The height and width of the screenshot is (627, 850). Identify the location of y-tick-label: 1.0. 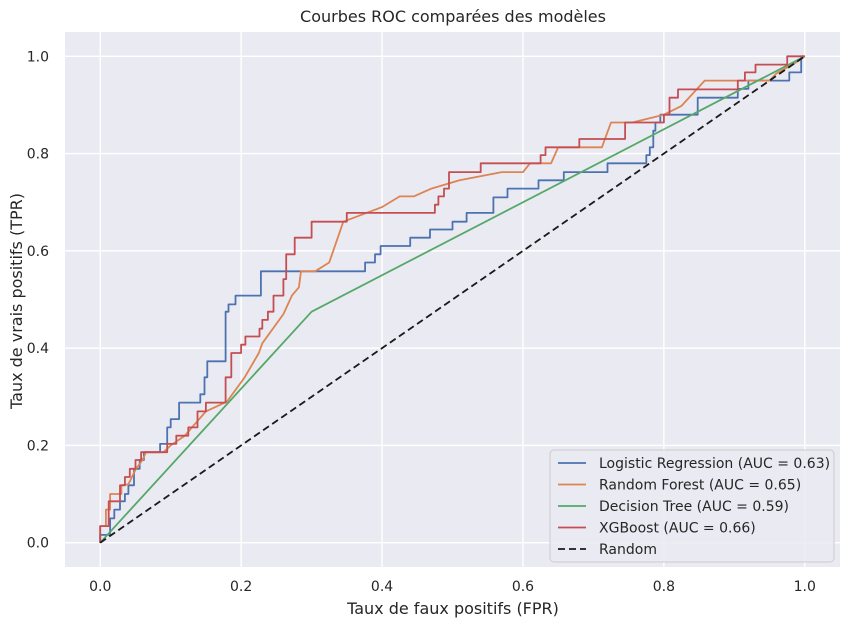
(38, 57).